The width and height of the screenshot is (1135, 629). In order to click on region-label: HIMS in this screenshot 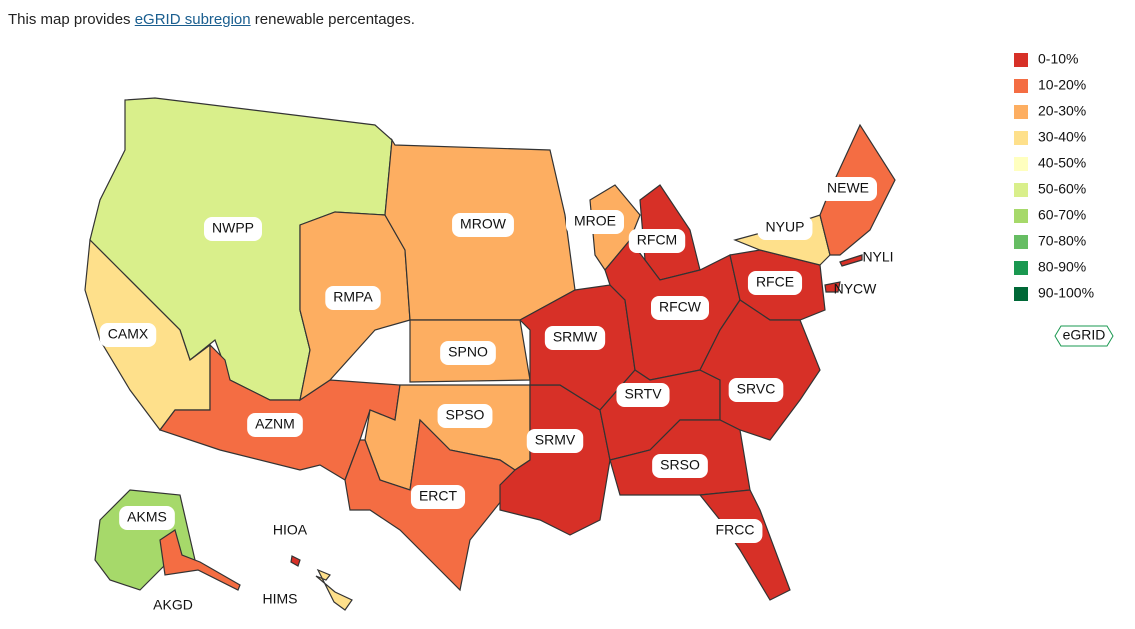, I will do `click(280, 599)`.